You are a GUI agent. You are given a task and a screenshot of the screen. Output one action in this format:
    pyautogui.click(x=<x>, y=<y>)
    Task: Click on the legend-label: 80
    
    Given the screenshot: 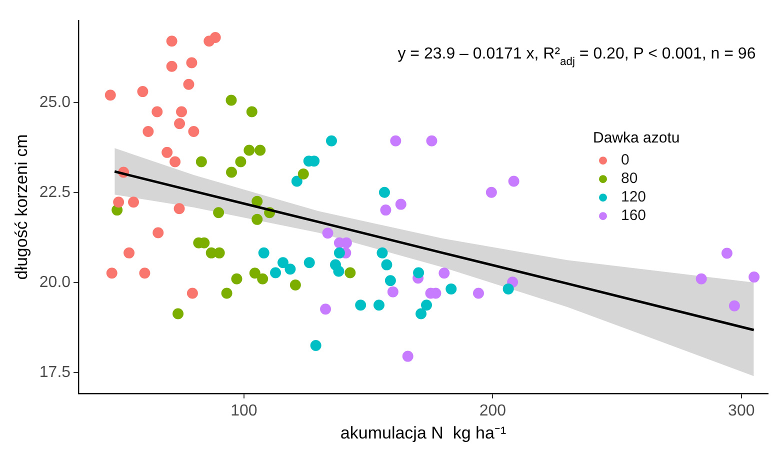 What is the action you would take?
    pyautogui.click(x=629, y=179)
    